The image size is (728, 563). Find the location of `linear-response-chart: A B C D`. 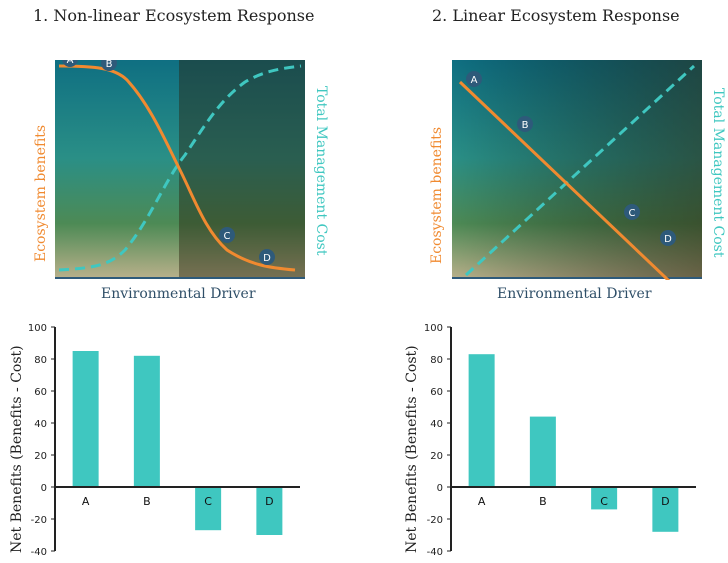

linear-response-chart: A B C D is located at coordinates (577, 170).